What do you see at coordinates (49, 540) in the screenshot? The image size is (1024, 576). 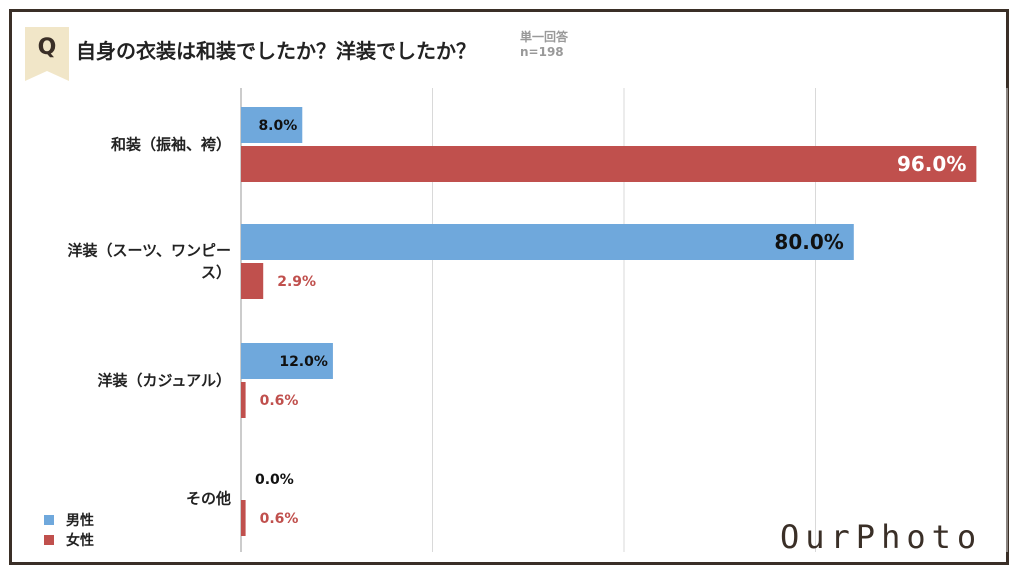 I see `legend-swatch-female` at bounding box center [49, 540].